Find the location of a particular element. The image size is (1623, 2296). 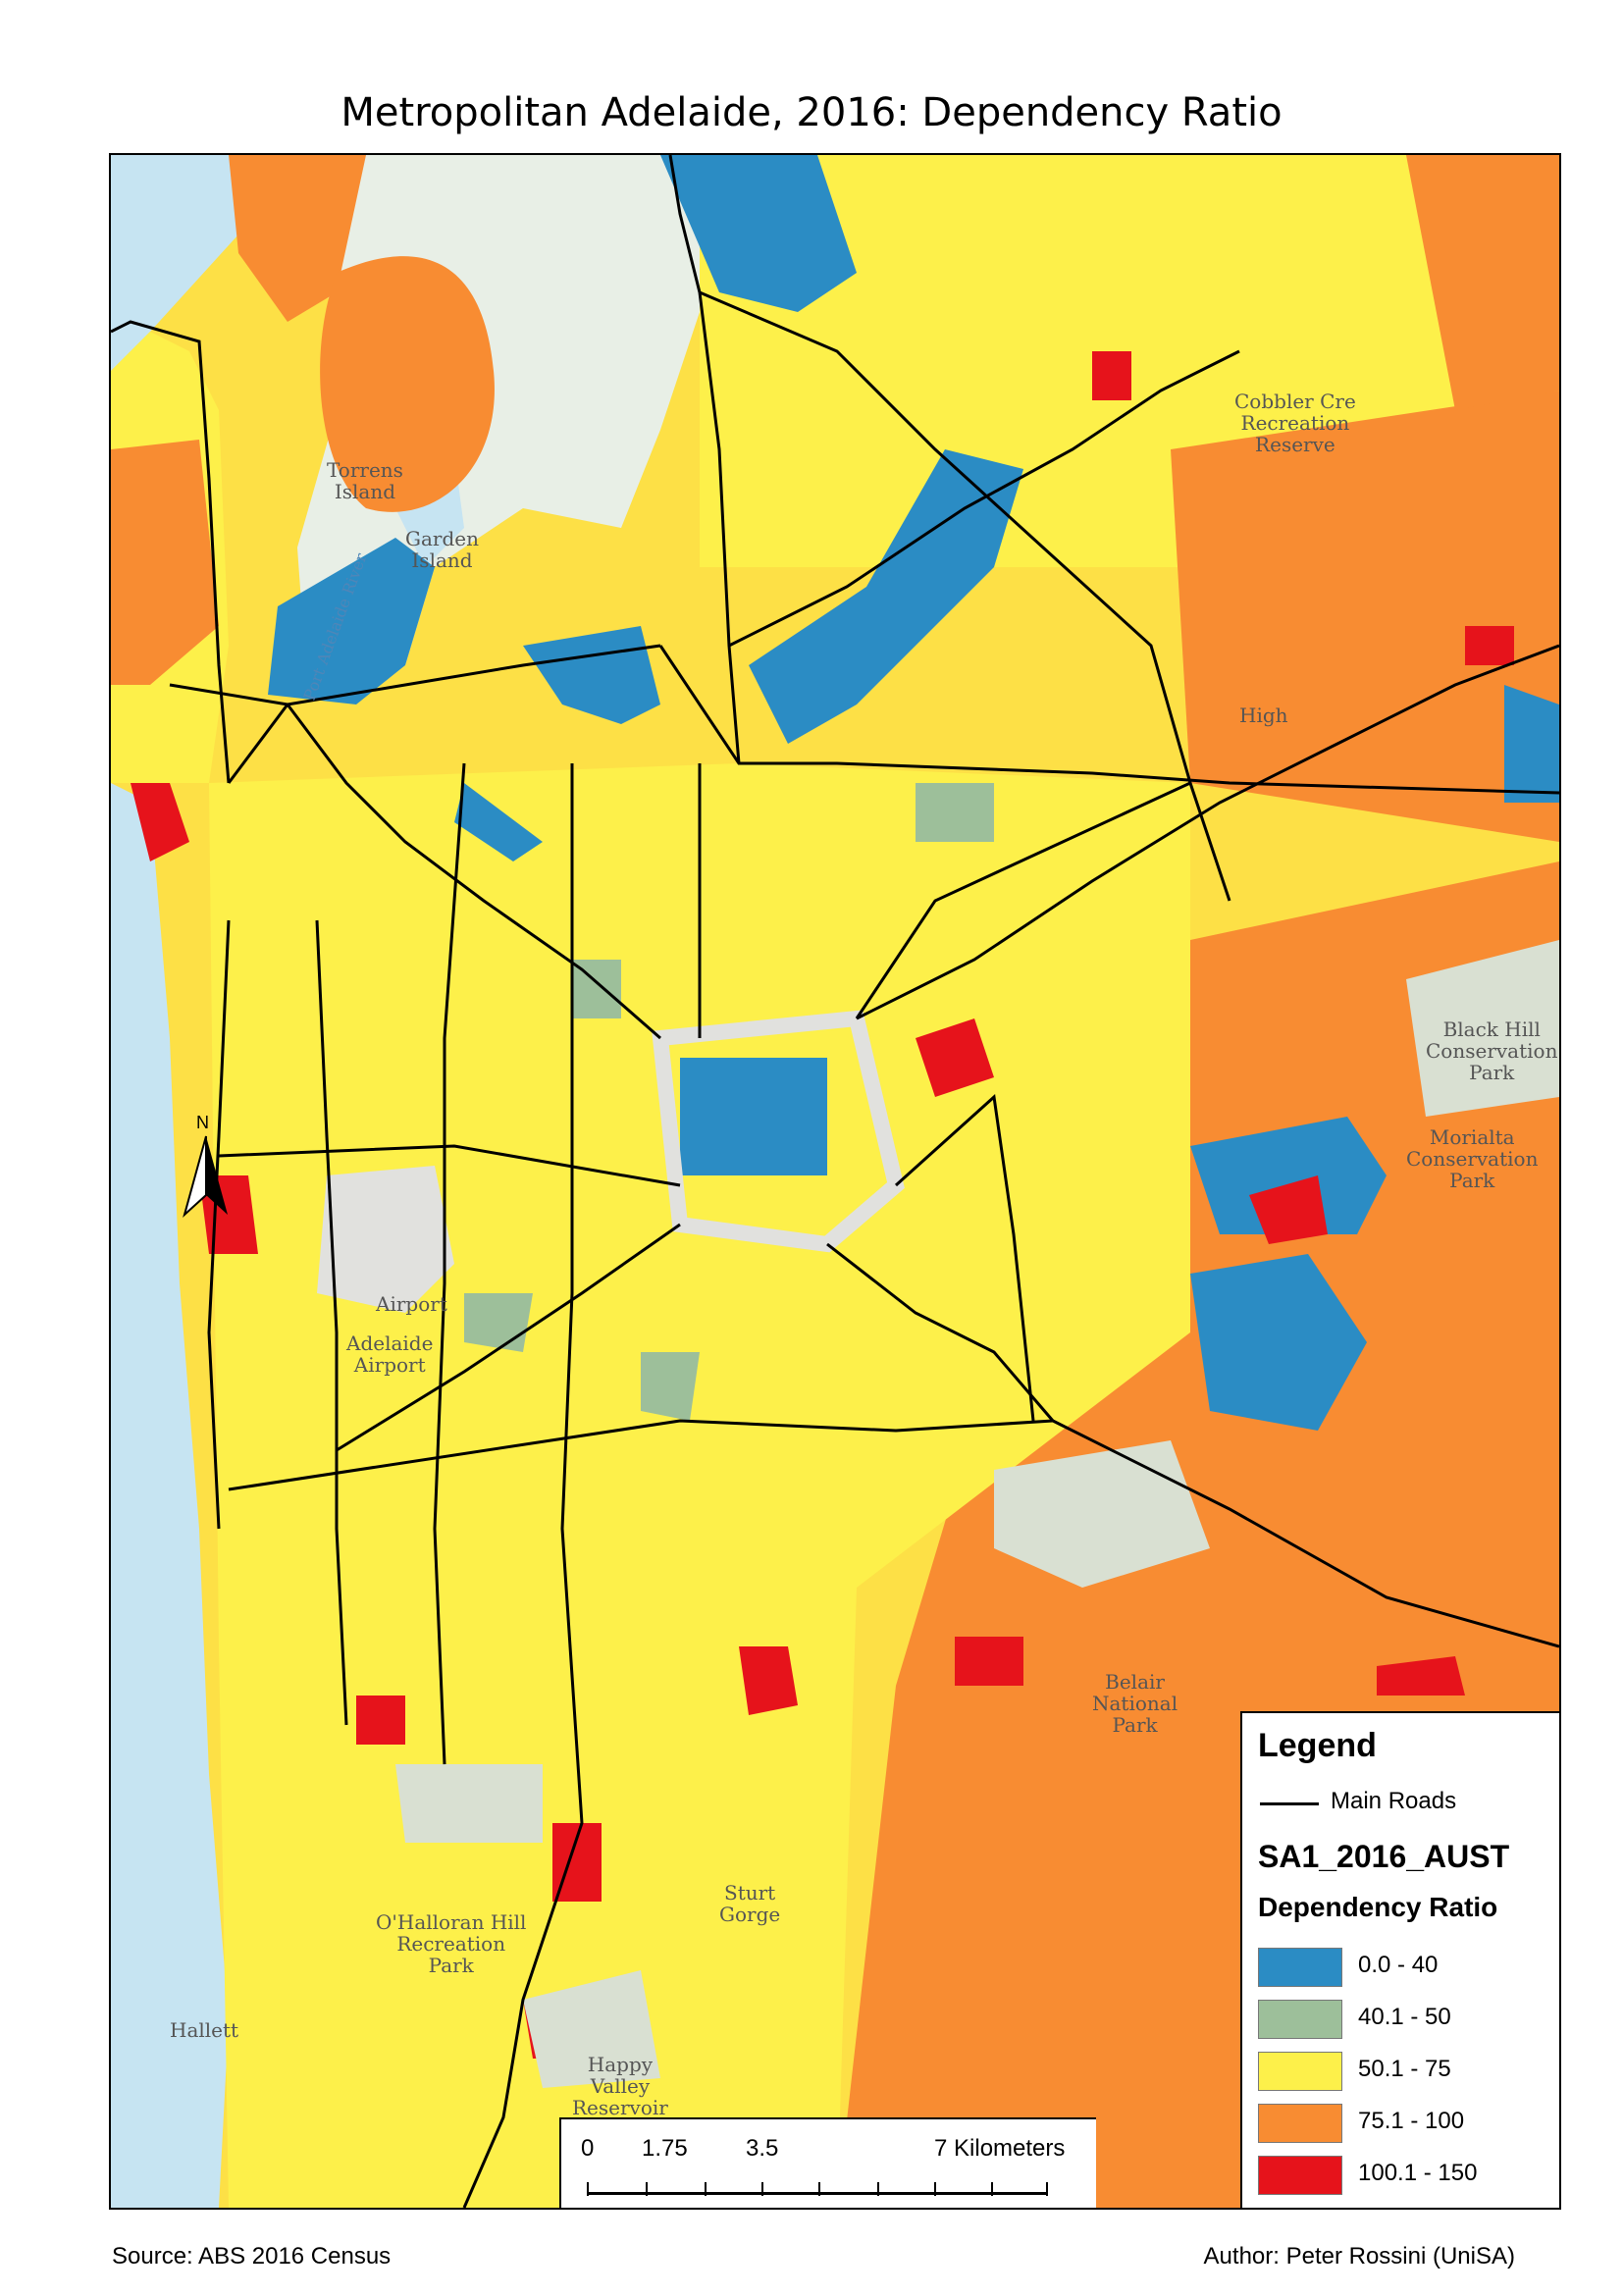

dry-creek-blue is located at coordinates (886, 596).